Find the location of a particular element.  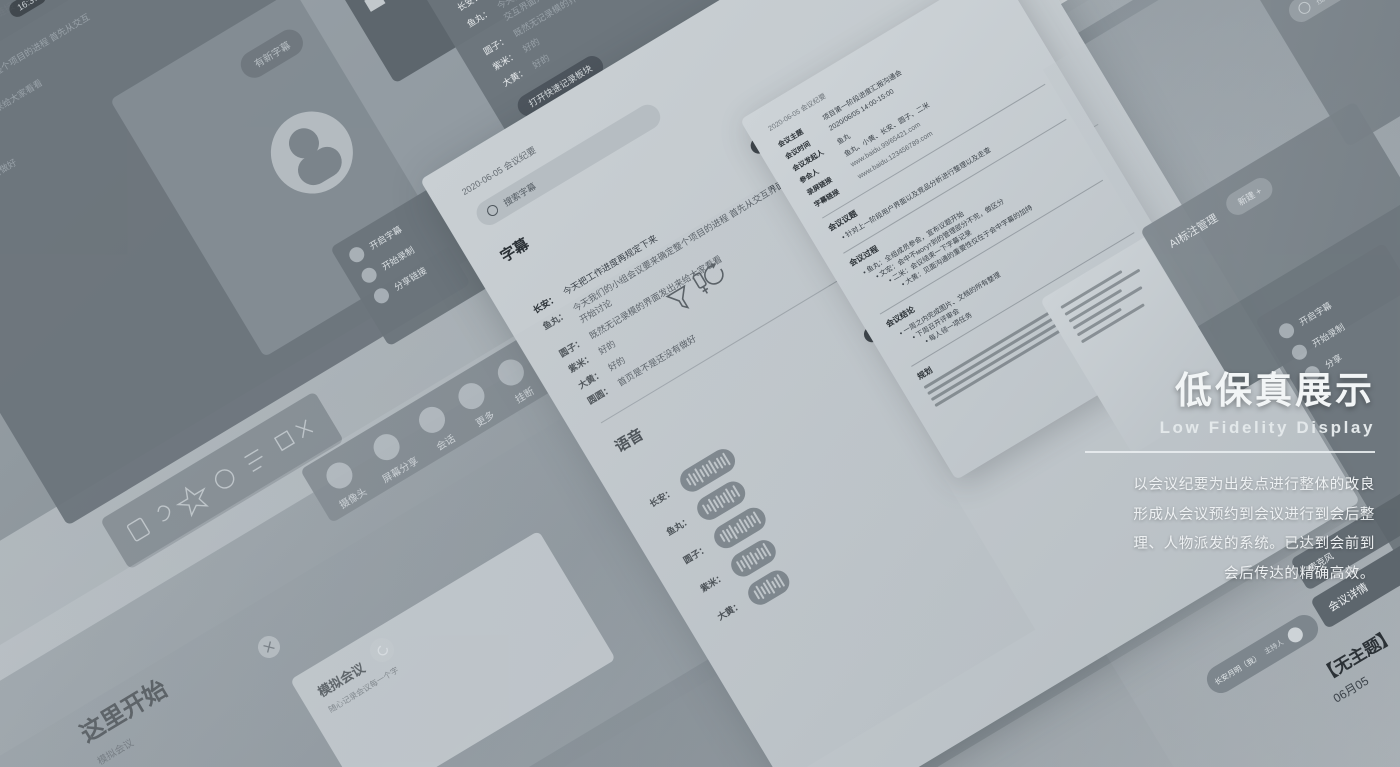

phone-icon is located at coordinates (164, 513).